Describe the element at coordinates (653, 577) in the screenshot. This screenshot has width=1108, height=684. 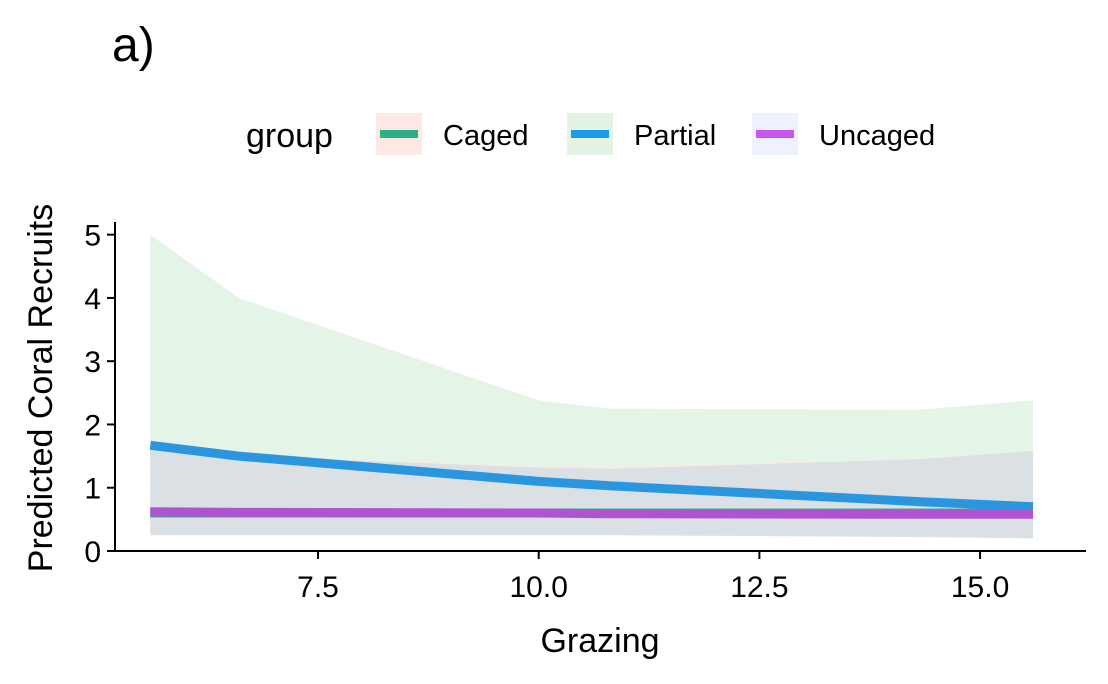
I see `x-ticks: 7.5 10.0 12.5 15.0` at that location.